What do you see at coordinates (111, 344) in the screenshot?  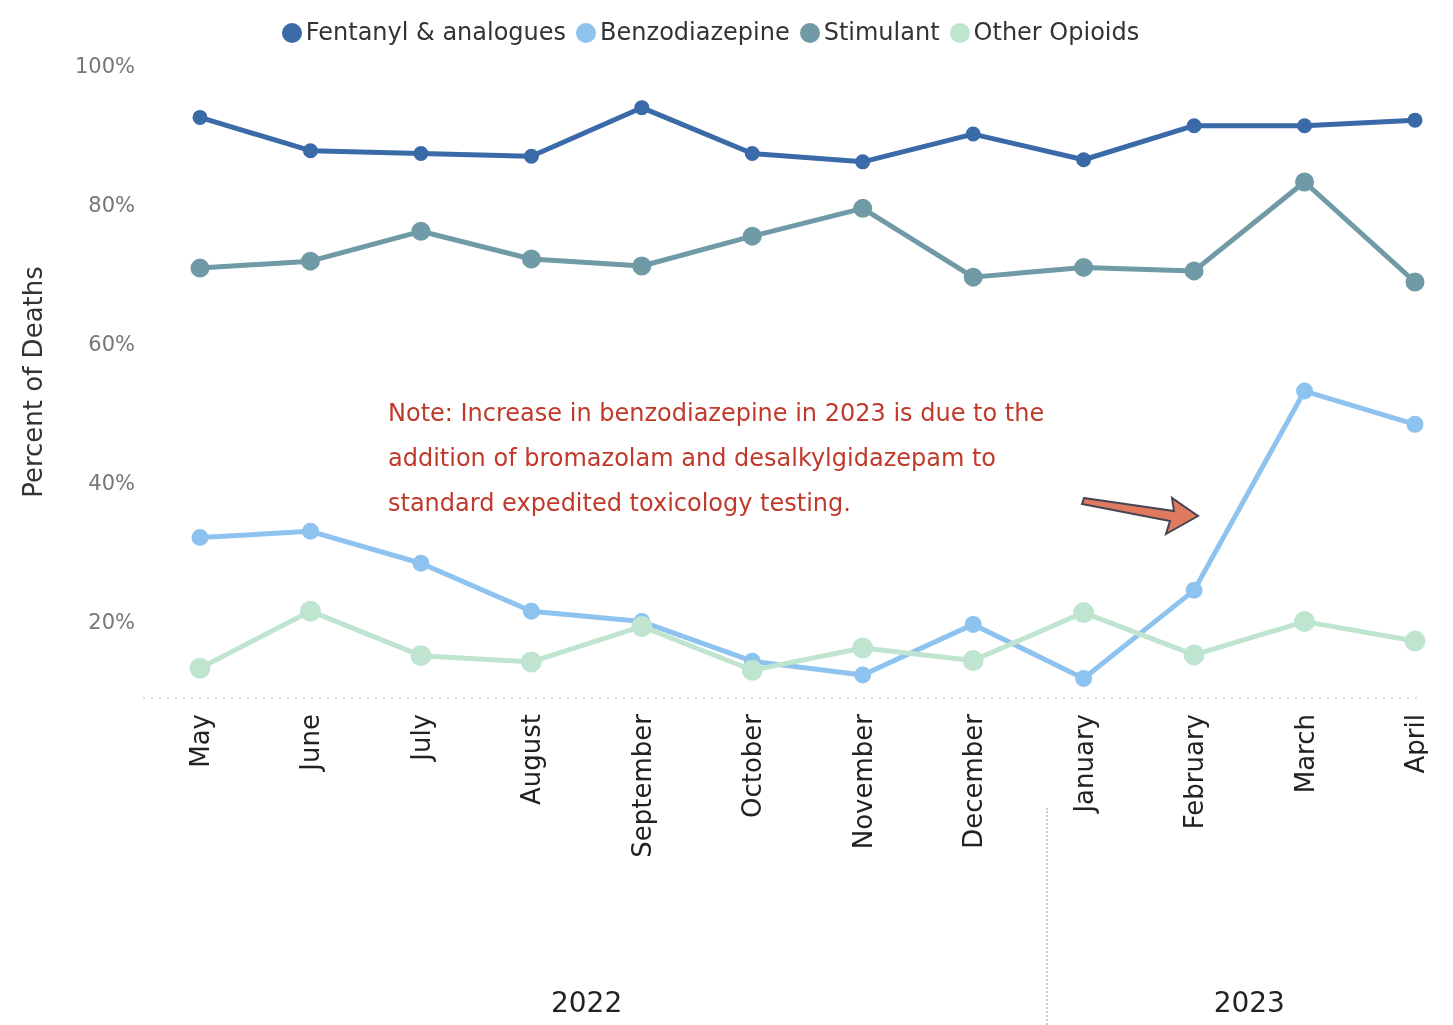 I see `y-tick-label: 60%` at bounding box center [111, 344].